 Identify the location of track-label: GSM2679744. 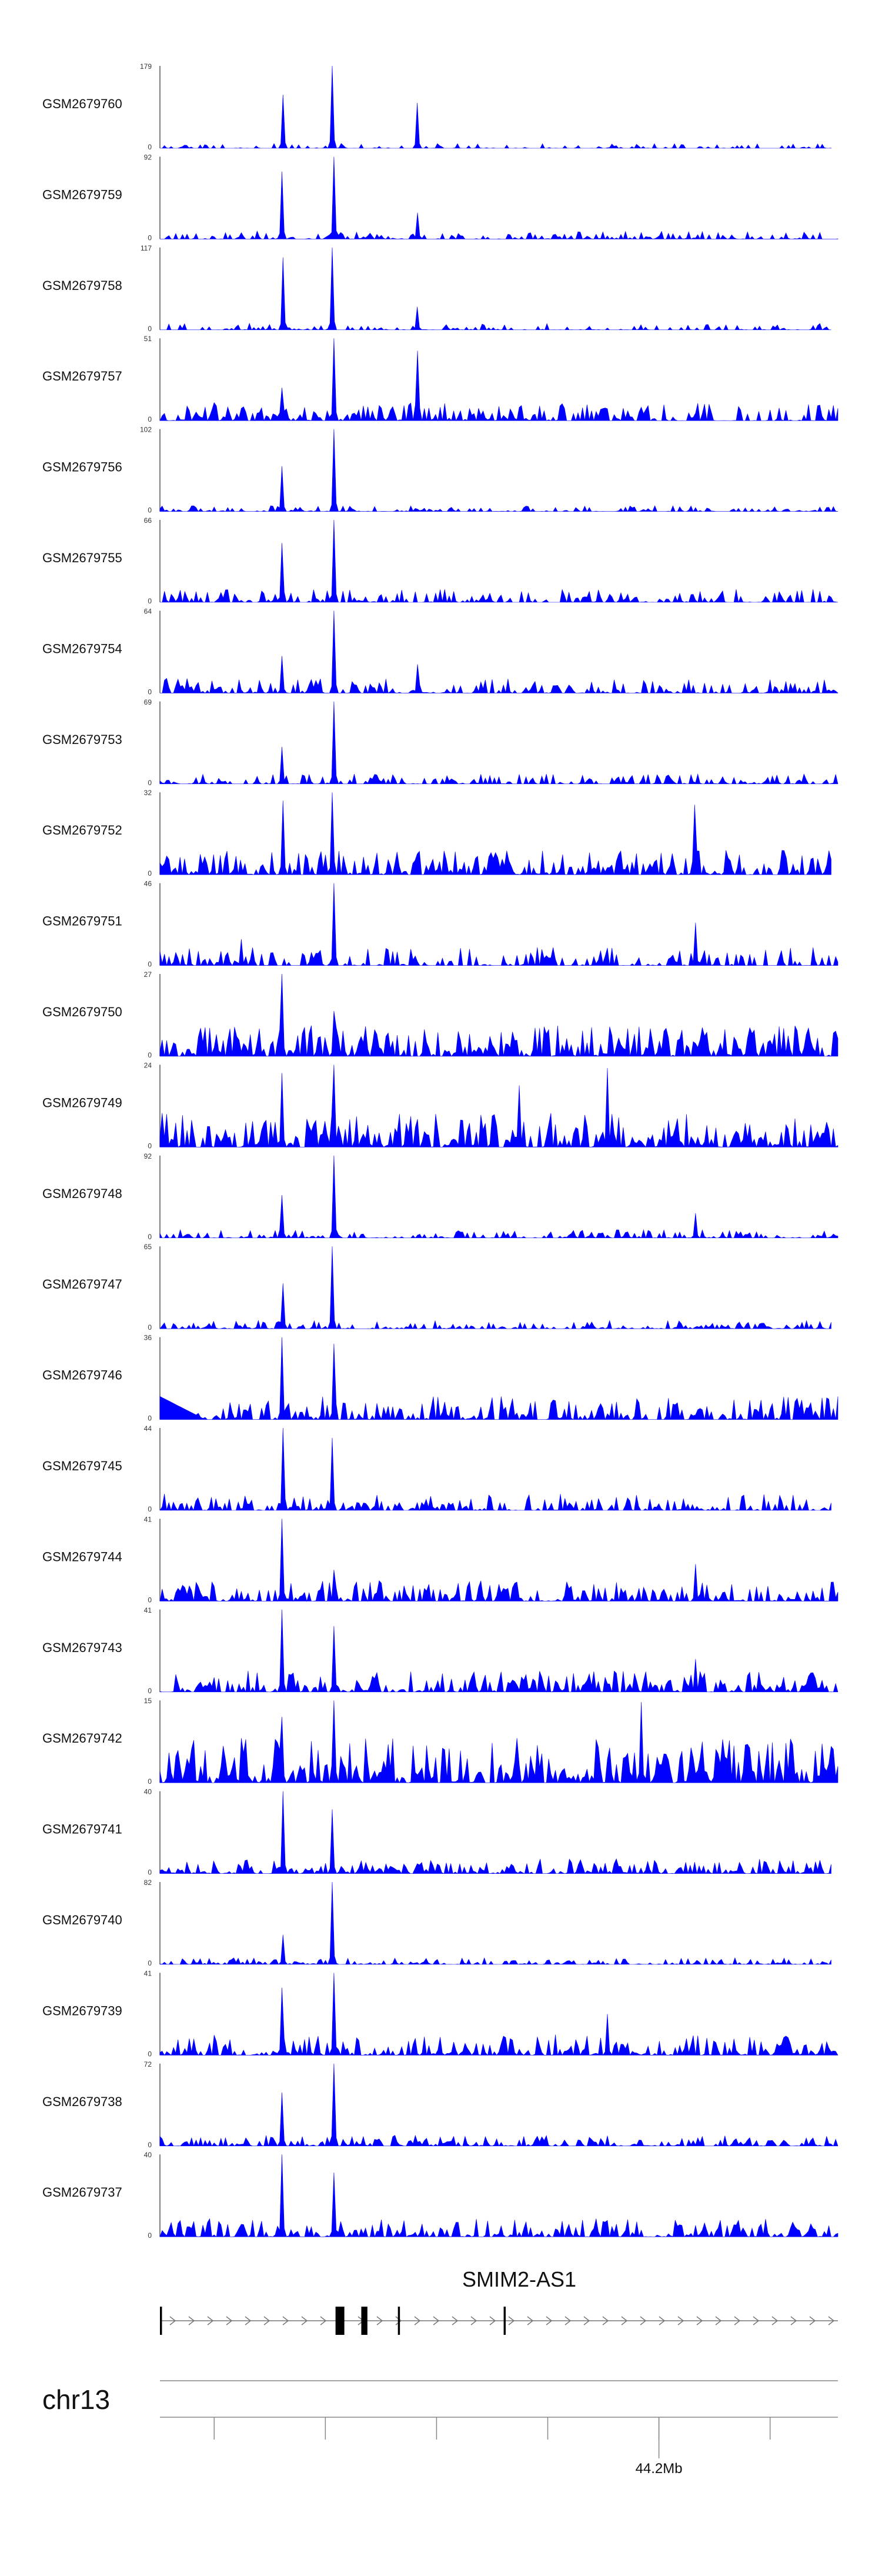
(82, 1556).